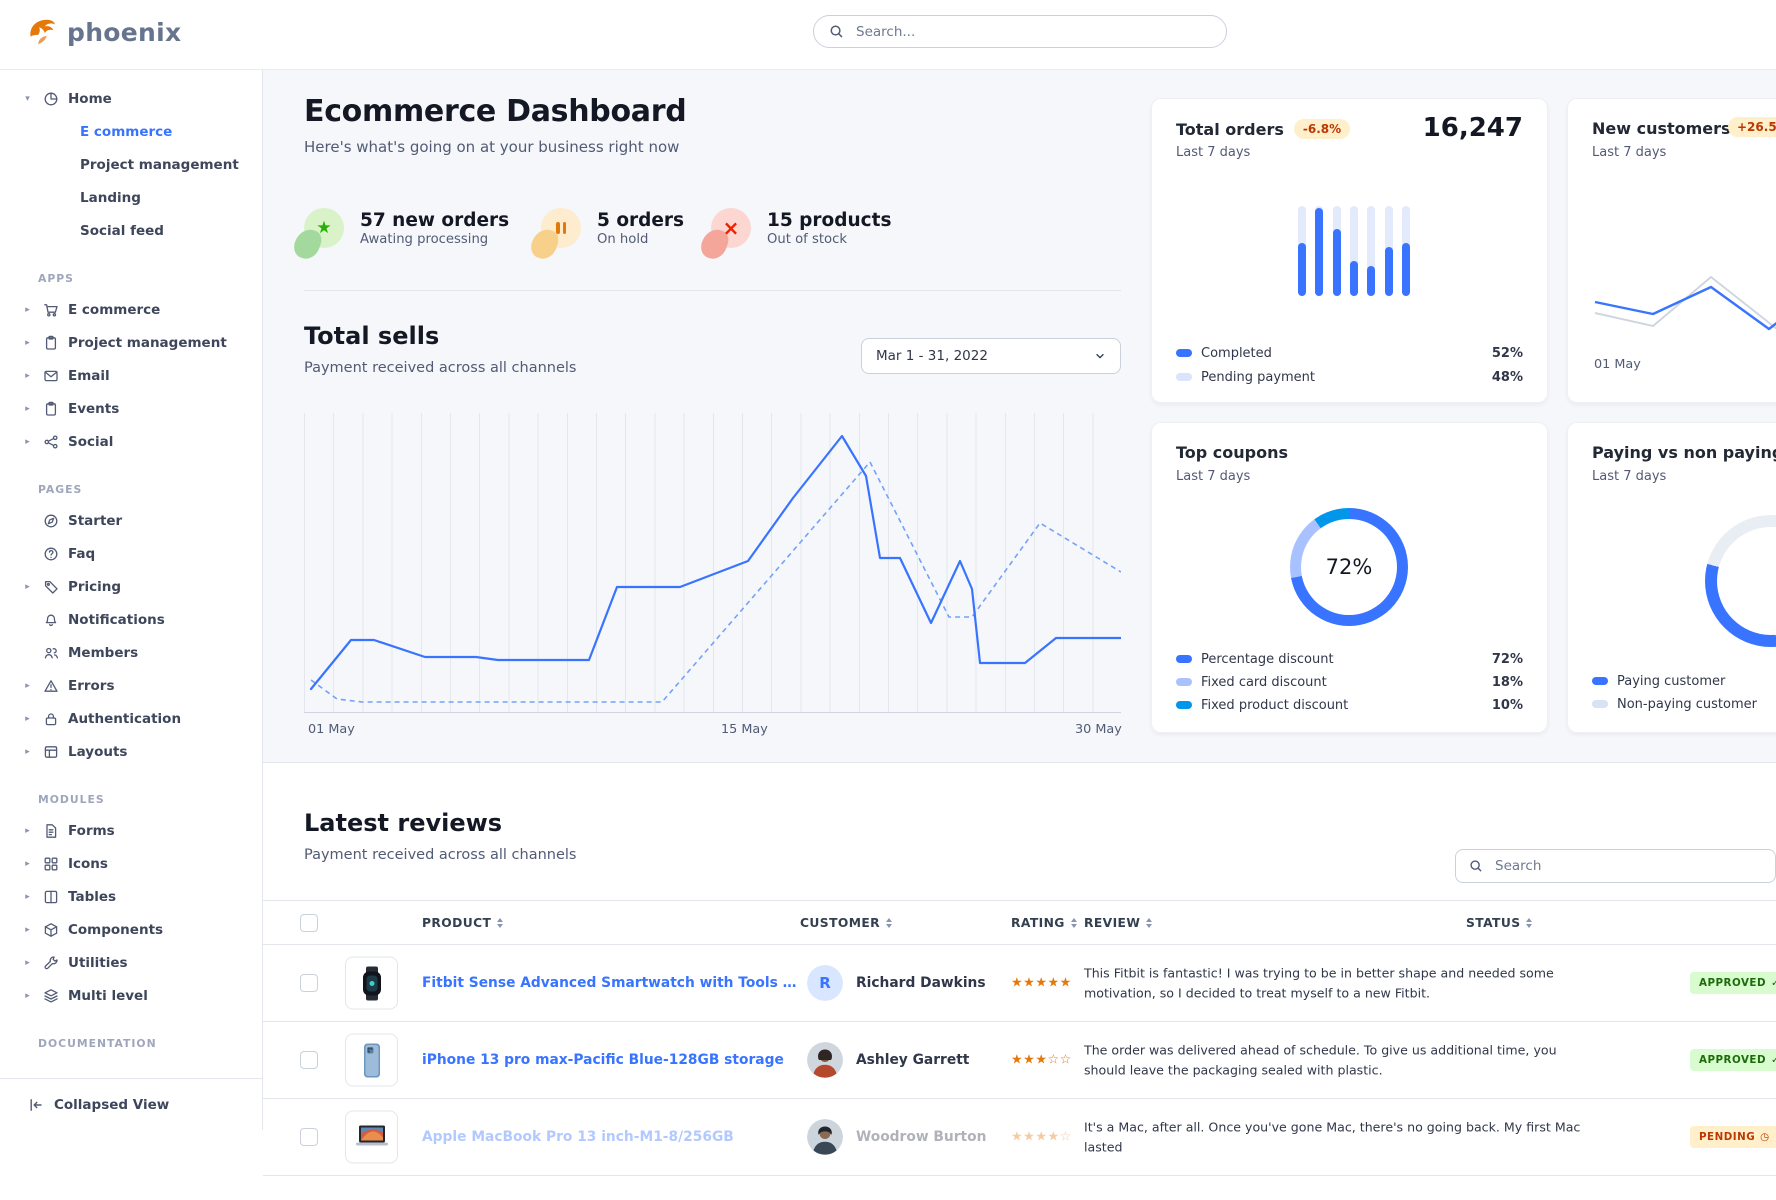  What do you see at coordinates (91, 830) in the screenshot?
I see `sidebar-item-label: Forms` at bounding box center [91, 830].